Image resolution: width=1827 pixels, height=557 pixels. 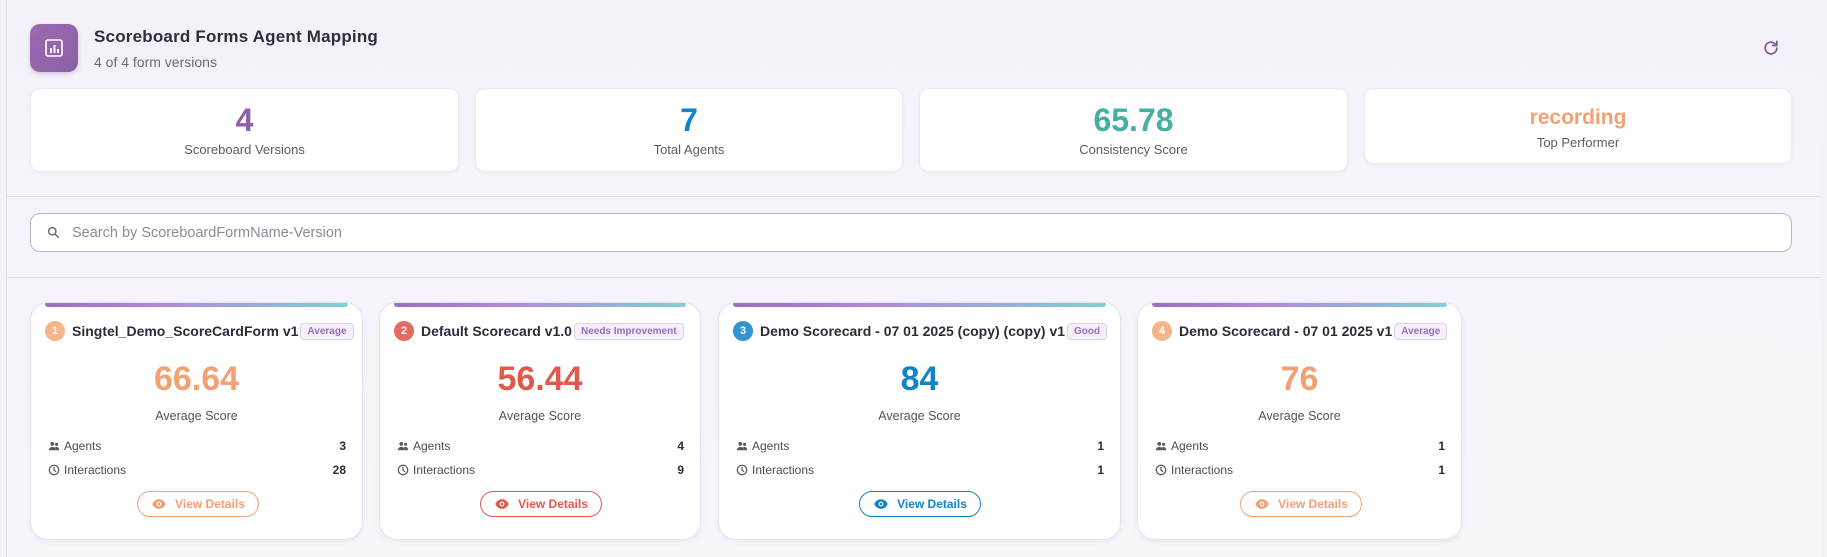 What do you see at coordinates (1133, 120) in the screenshot?
I see `stat-value: 65.78` at bounding box center [1133, 120].